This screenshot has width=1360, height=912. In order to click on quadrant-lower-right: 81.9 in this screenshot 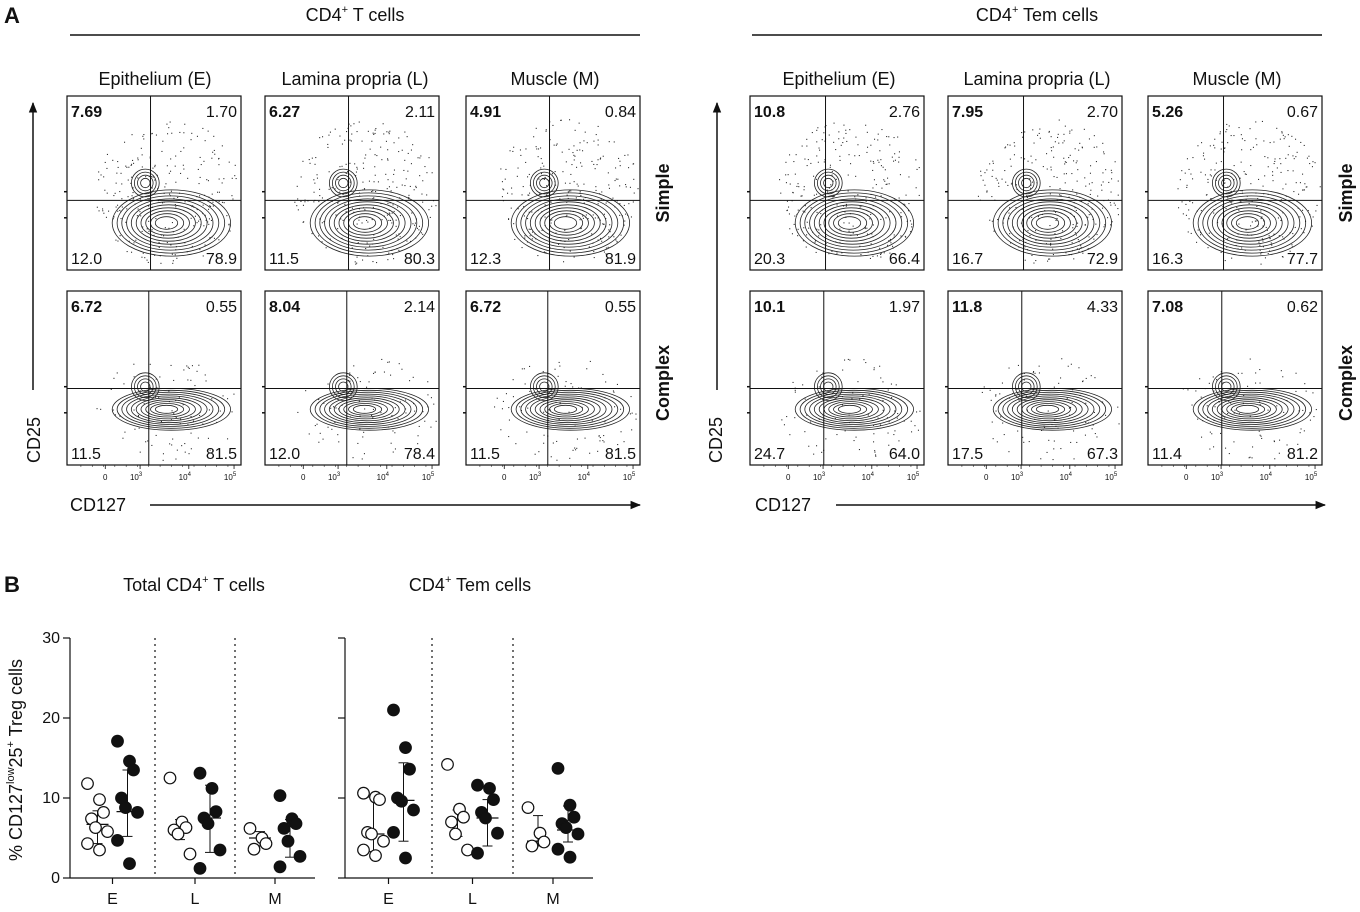, I will do `click(620, 259)`.